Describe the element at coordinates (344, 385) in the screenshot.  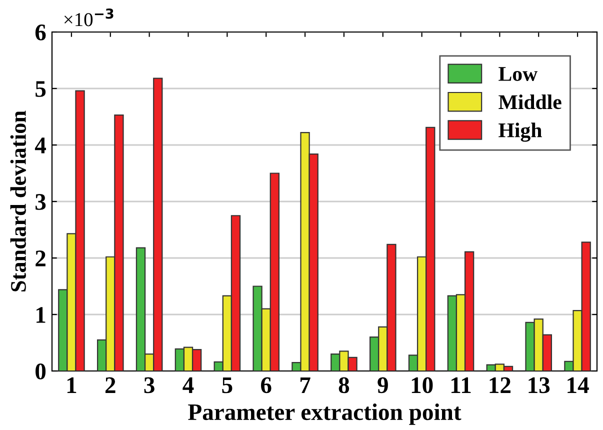
I see `x-tick-label: 8` at that location.